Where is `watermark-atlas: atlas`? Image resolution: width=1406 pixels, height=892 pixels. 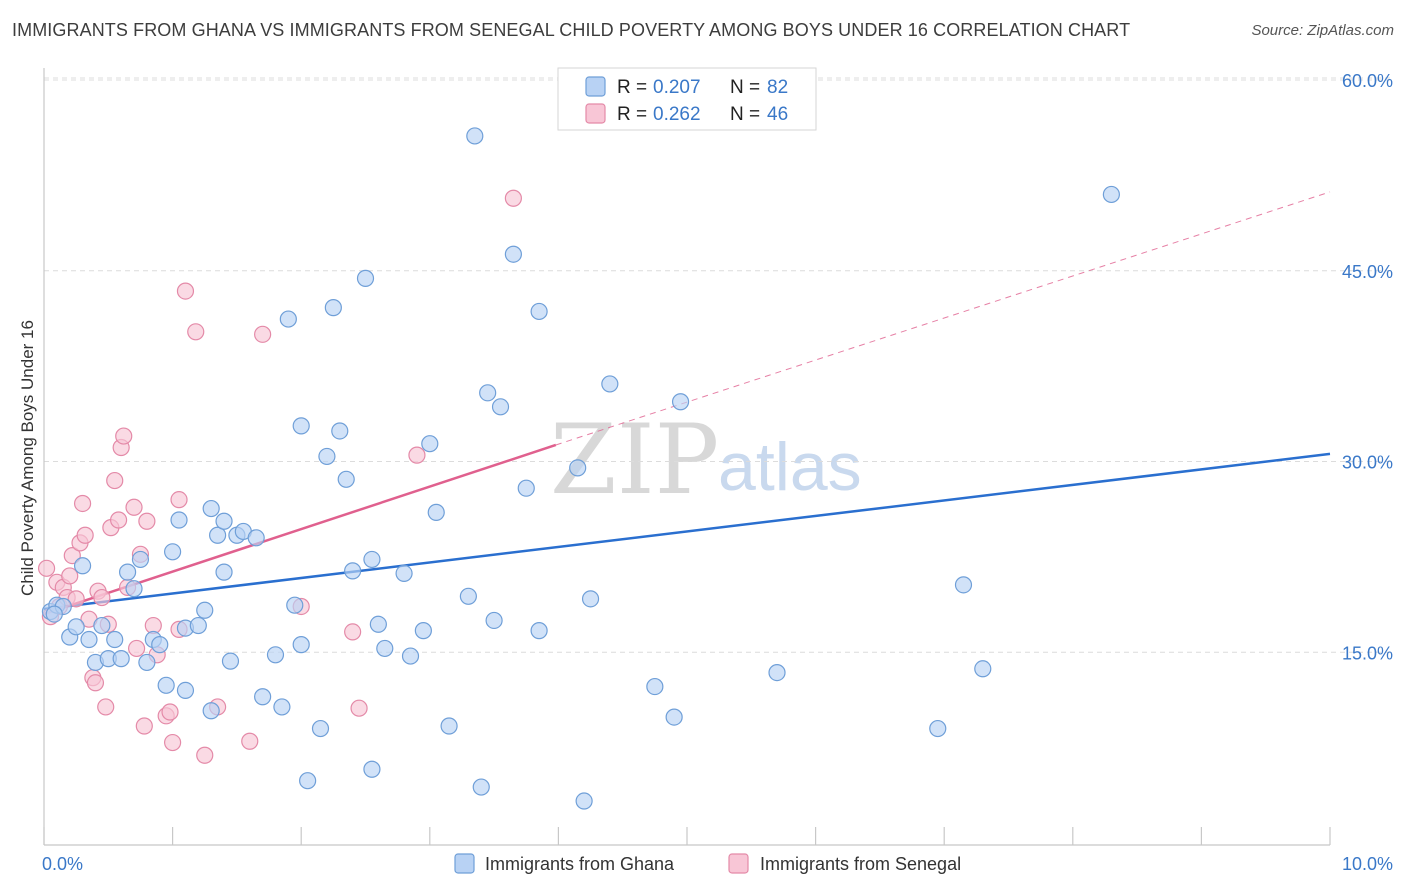 watermark-atlas: atlas is located at coordinates (790, 467).